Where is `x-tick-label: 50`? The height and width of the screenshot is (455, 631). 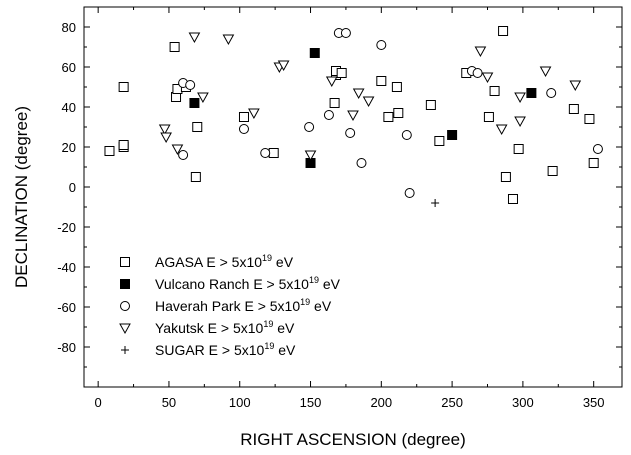 x-tick-label: 50 is located at coordinates (169, 402).